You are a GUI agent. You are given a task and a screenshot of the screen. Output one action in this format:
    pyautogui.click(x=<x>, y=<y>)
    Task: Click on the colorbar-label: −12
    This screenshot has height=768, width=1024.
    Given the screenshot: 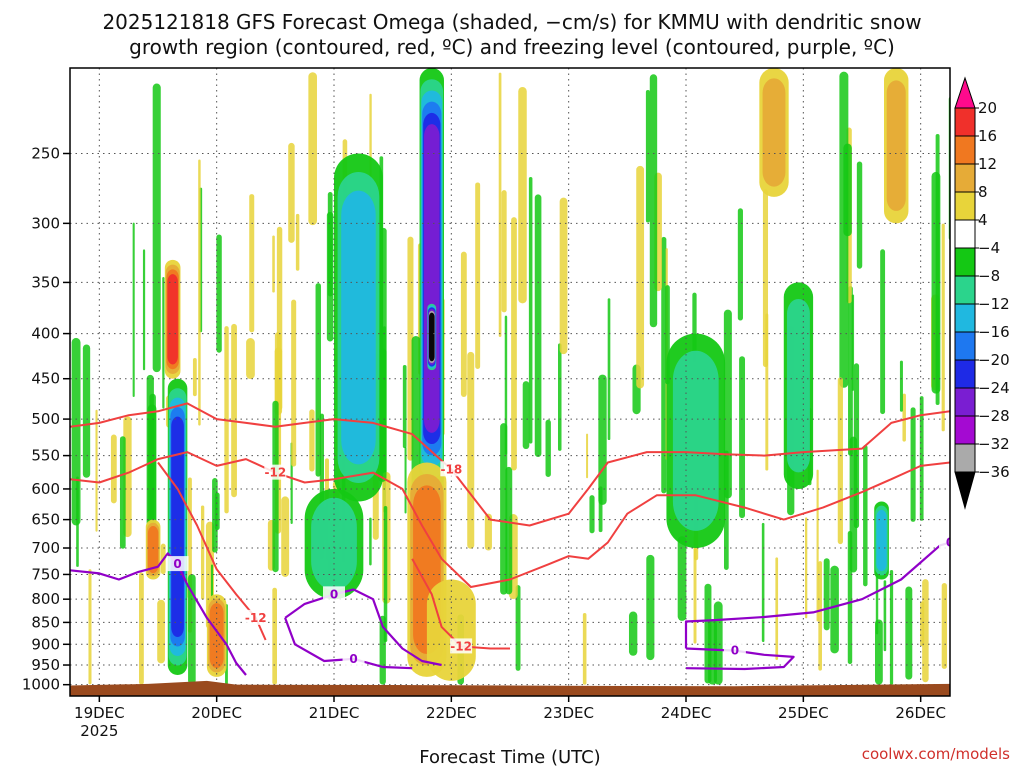 What is the action you would take?
    pyautogui.click(x=994, y=304)
    